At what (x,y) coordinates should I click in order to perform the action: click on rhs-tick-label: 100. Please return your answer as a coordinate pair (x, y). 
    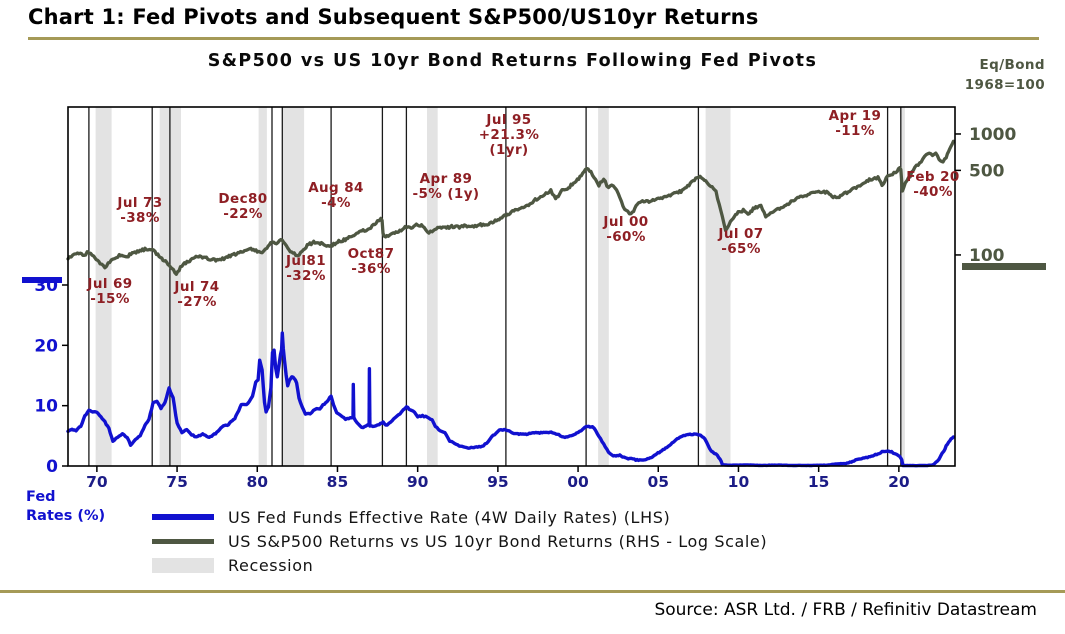
    Looking at the image, I should click on (987, 256).